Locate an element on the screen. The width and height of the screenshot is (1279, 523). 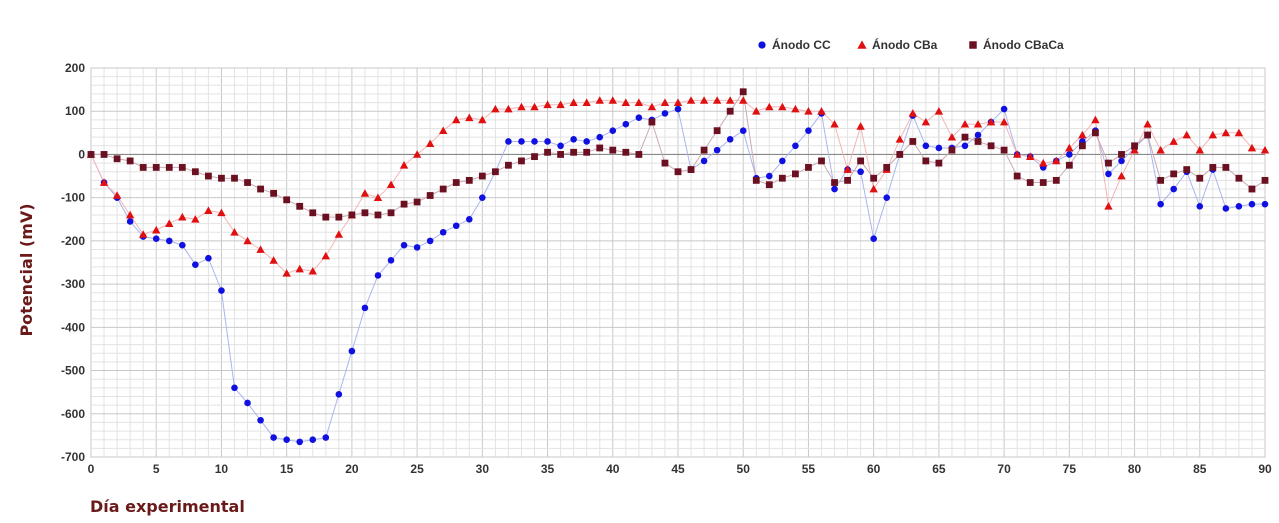
y-tick-label: -100 is located at coordinates (73, 198).